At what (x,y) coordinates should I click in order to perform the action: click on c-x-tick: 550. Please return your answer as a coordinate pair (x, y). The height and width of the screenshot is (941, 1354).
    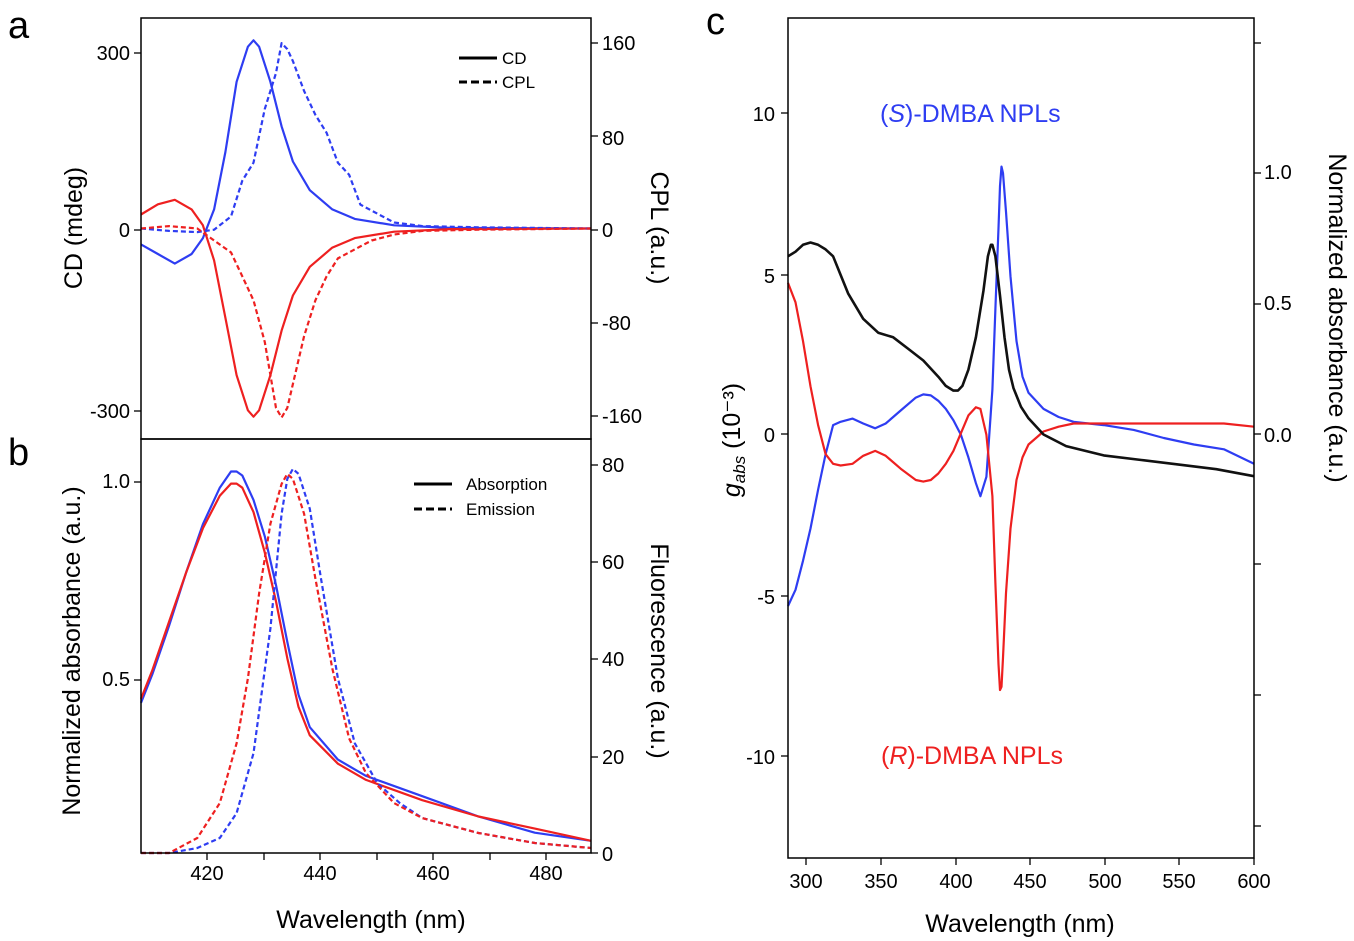
    Looking at the image, I should click on (1178, 882).